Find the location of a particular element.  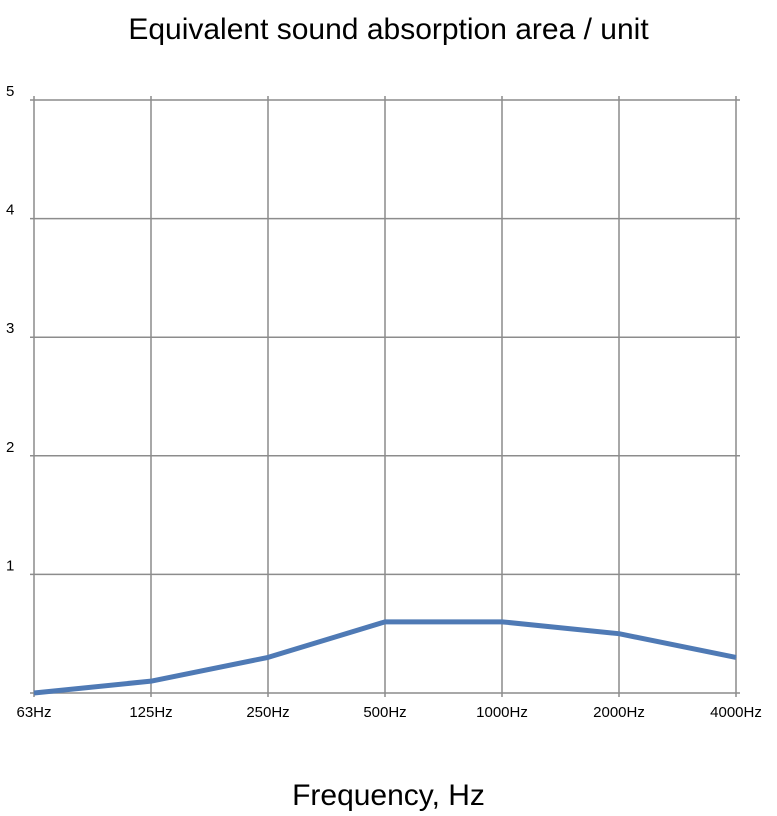

y-tick-label: 3 is located at coordinates (10, 328).